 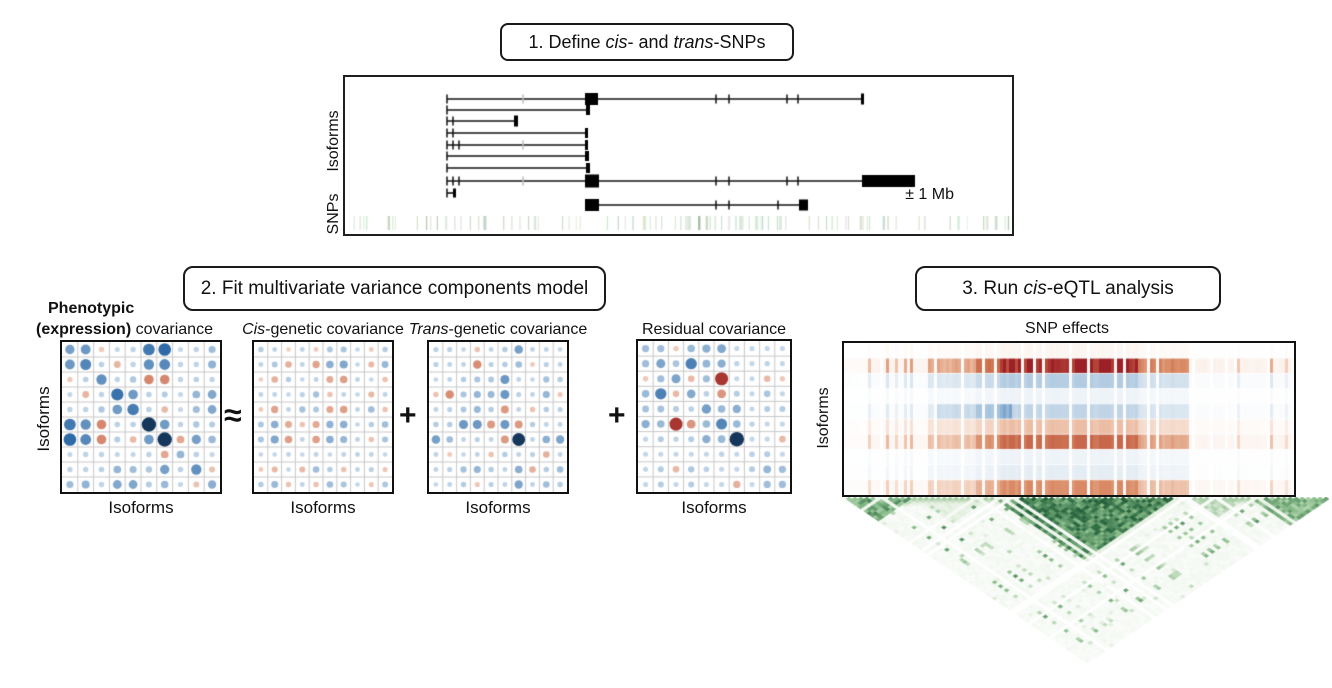 I want to click on step3-title: 3. Run cis-eQTL analysis, so click(x=1068, y=288).